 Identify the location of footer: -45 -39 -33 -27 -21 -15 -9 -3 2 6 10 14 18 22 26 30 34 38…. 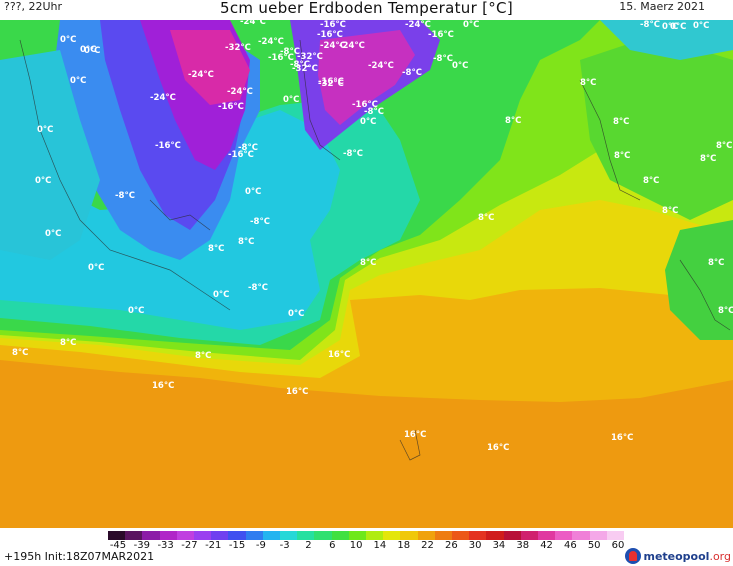
(366, 547).